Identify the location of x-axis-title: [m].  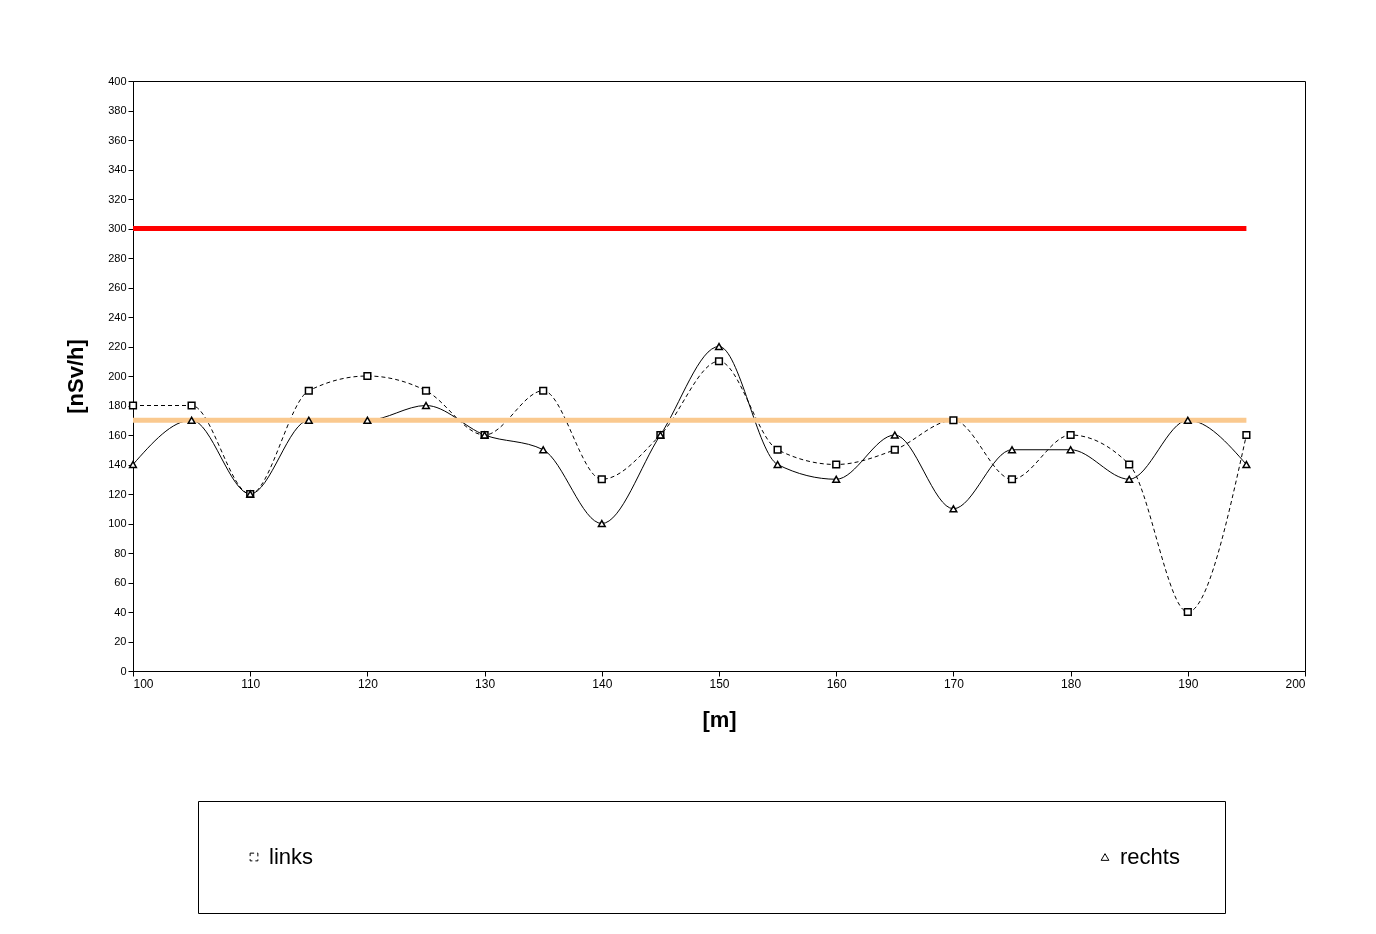
(719, 719).